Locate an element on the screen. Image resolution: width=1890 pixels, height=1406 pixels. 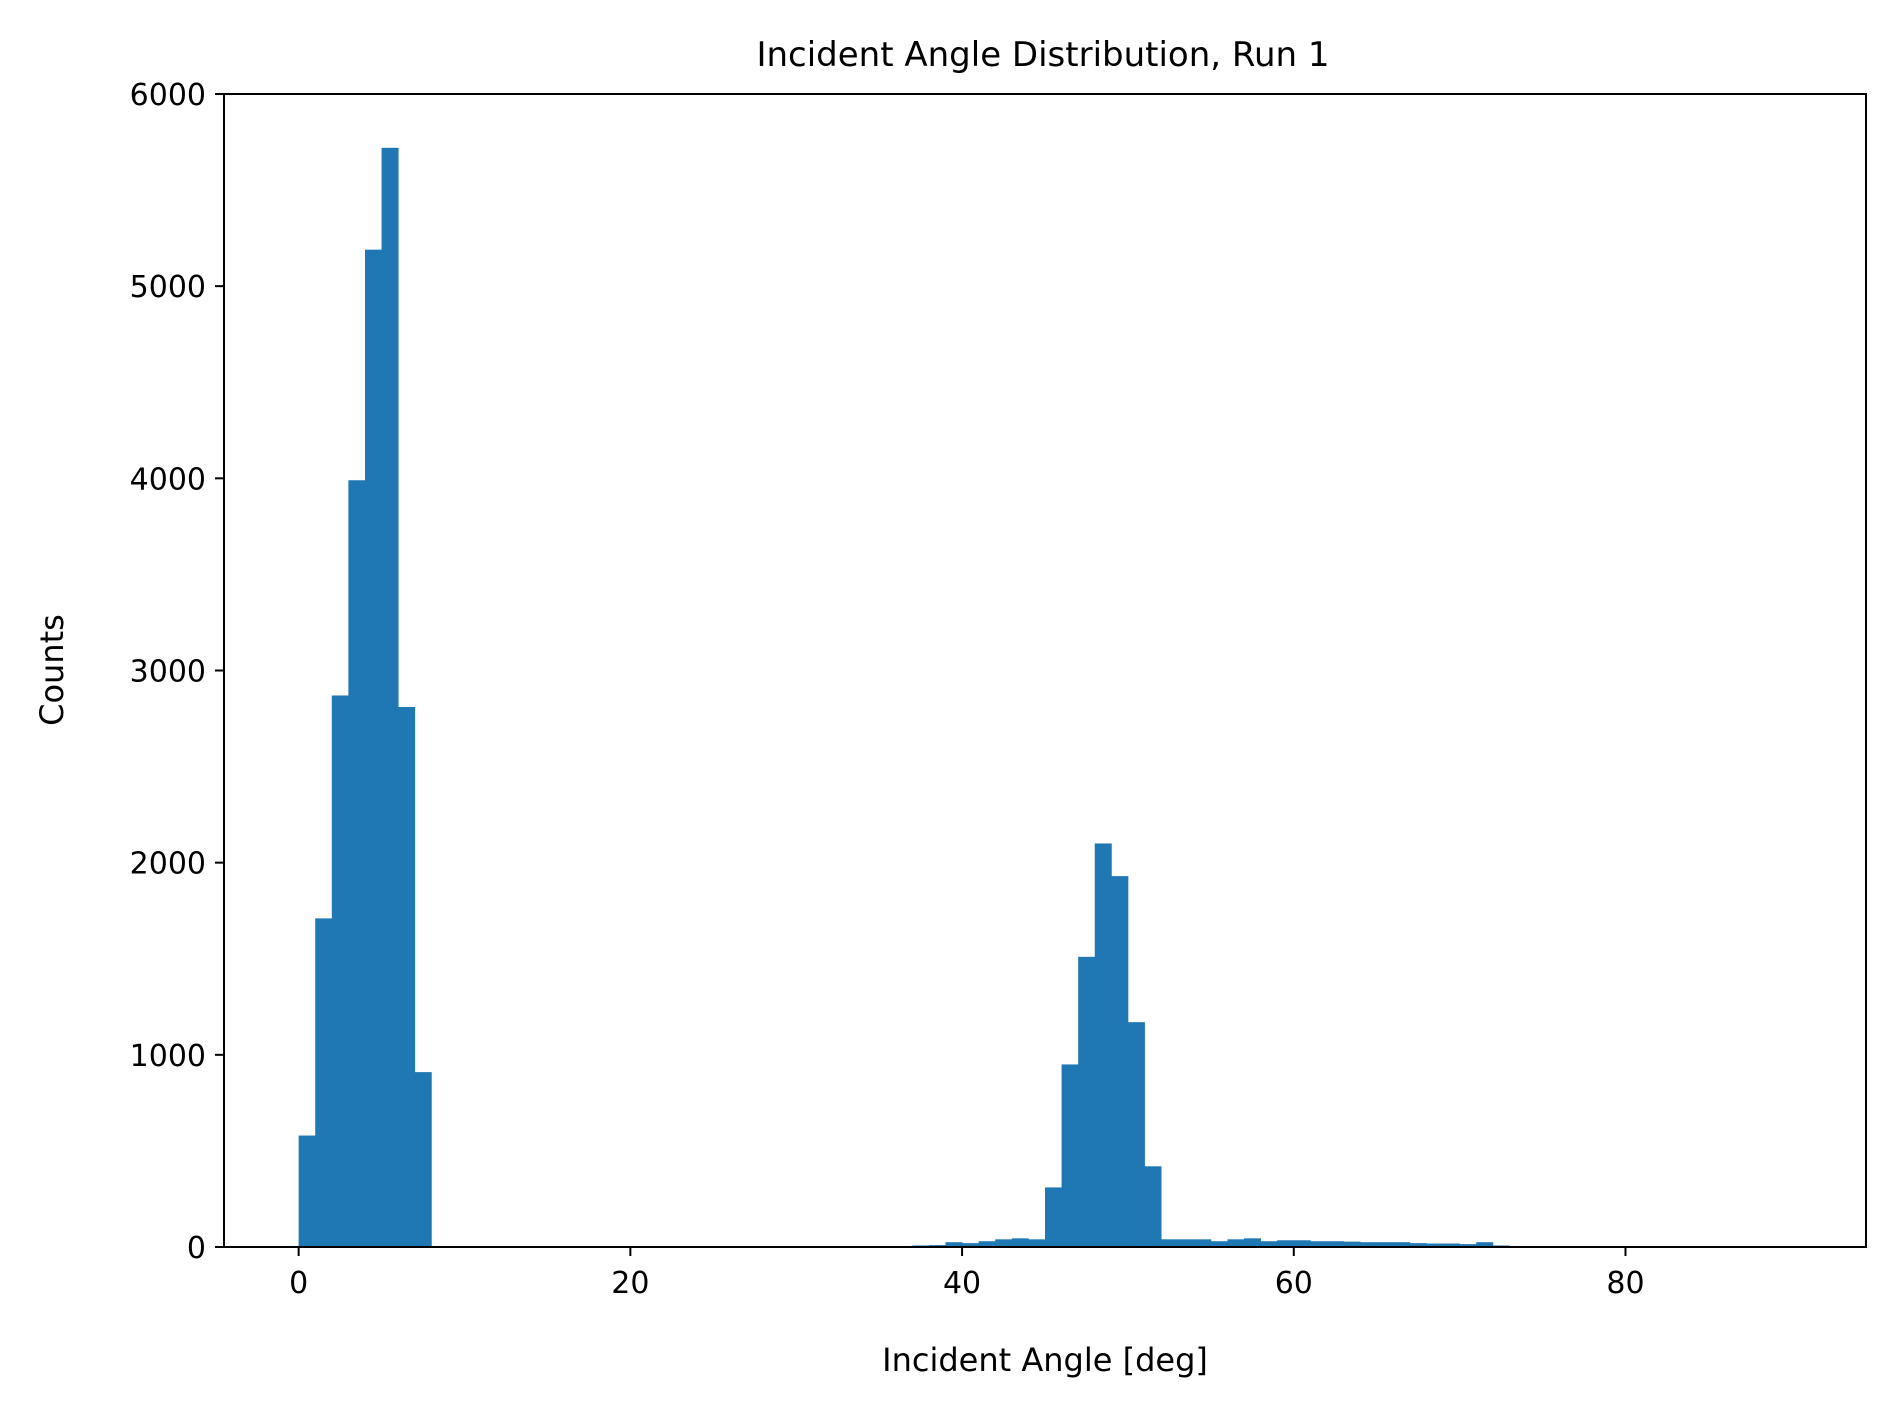
x-tick-label: 80 is located at coordinates (1625, 1283).